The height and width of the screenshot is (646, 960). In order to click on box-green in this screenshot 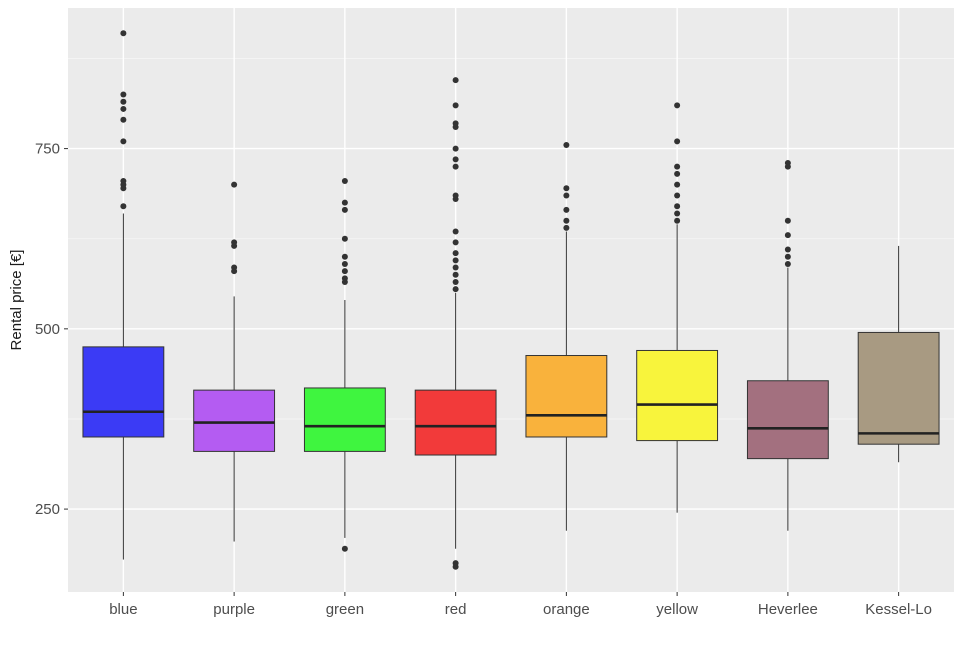, I will do `click(344, 365)`.